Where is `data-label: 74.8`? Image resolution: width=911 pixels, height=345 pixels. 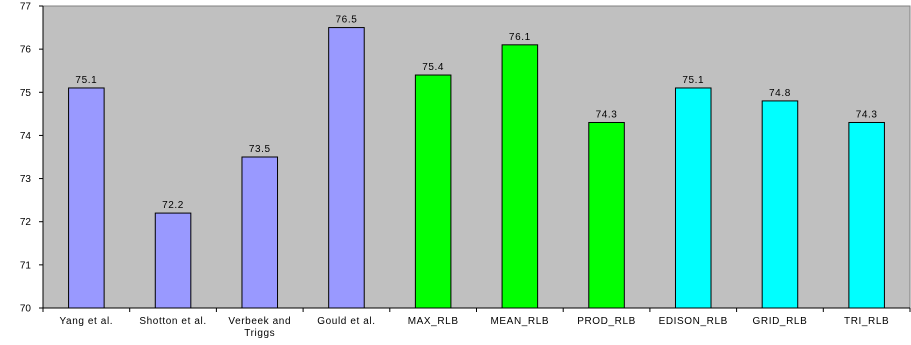
data-label: 74.8 is located at coordinates (780, 93).